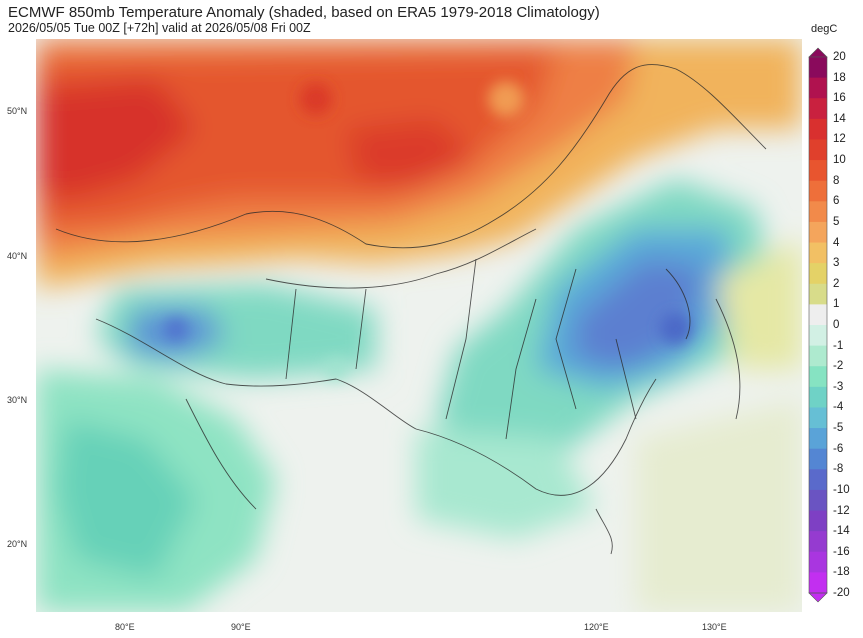  Describe the element at coordinates (839, 160) in the screenshot. I see `colorbar-tick-label: 10` at that location.